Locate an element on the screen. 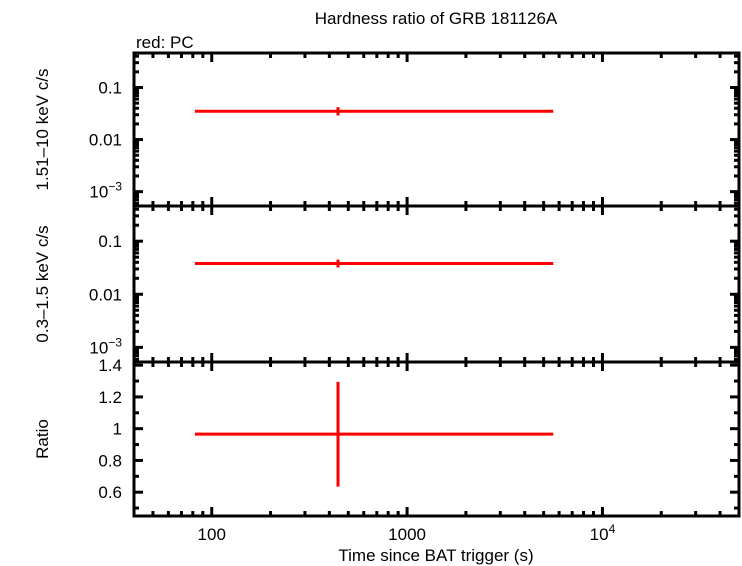  x-tick-label: 10⁴ is located at coordinates (603, 533).